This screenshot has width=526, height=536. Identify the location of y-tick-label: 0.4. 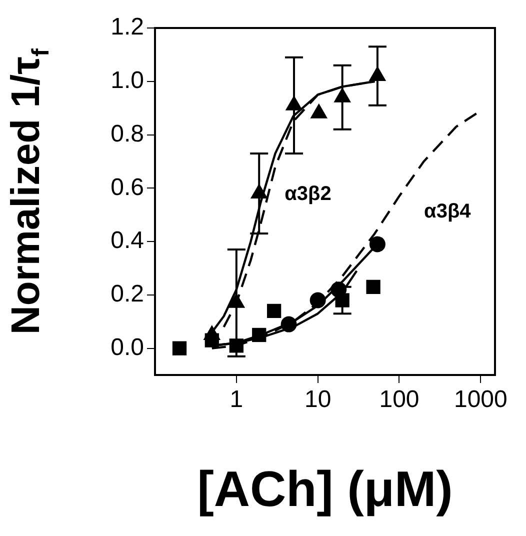
(127, 240).